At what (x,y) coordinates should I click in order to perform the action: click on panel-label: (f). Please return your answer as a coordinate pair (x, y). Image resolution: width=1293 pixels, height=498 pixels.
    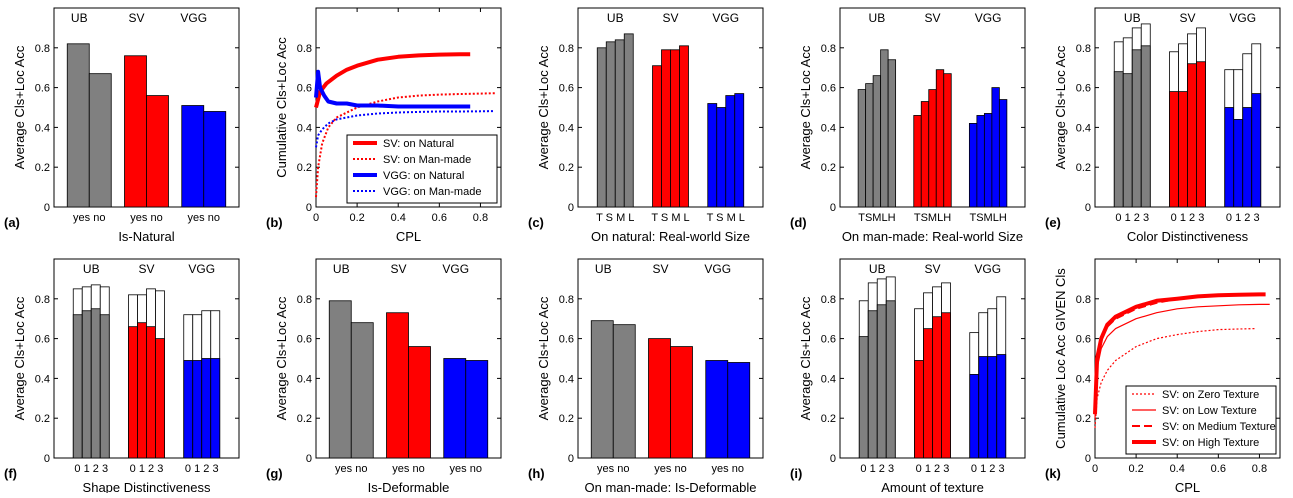
    Looking at the image, I should click on (10, 473).